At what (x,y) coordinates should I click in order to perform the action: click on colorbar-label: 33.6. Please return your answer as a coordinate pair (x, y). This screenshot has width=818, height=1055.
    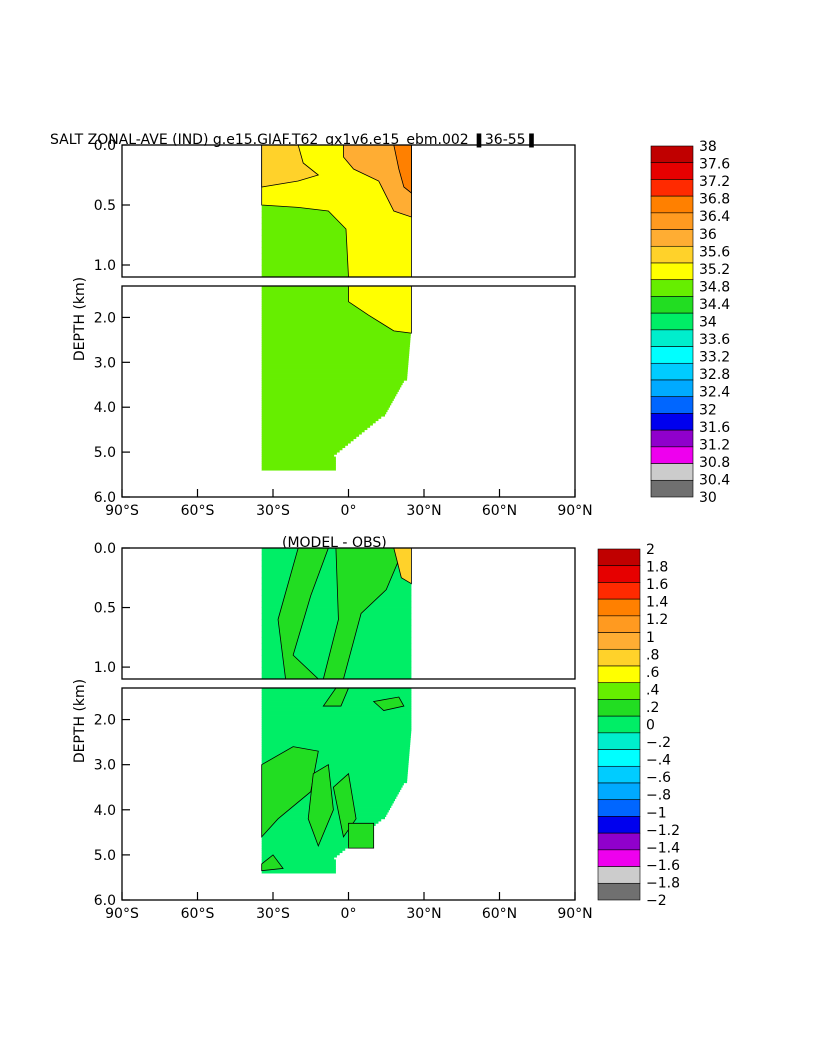
    Looking at the image, I should click on (714, 340).